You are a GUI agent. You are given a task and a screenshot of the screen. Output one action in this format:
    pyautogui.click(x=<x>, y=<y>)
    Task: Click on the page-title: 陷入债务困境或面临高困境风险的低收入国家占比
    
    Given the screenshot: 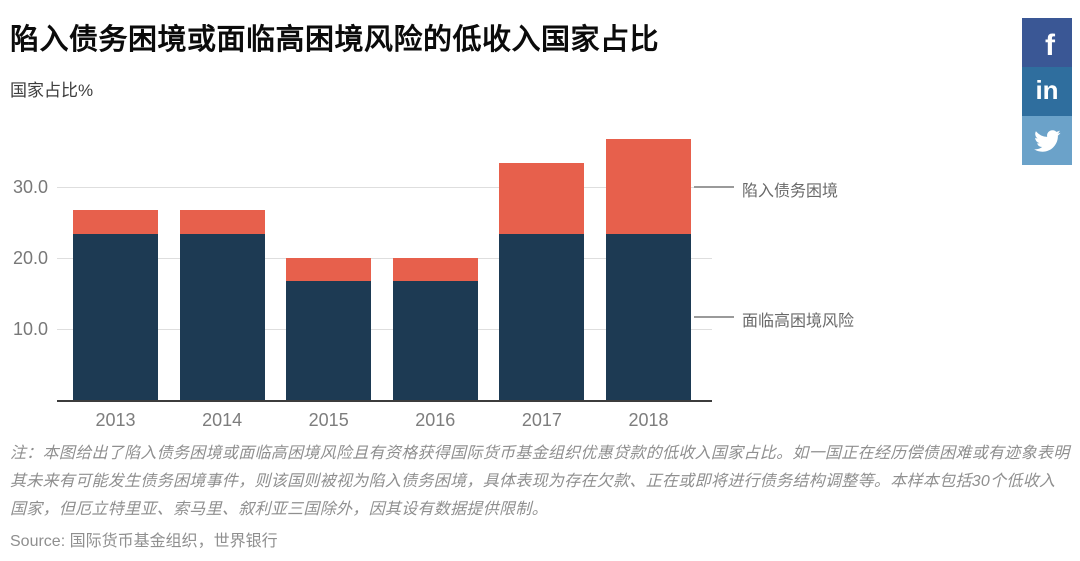 What is the action you would take?
    pyautogui.click(x=335, y=40)
    